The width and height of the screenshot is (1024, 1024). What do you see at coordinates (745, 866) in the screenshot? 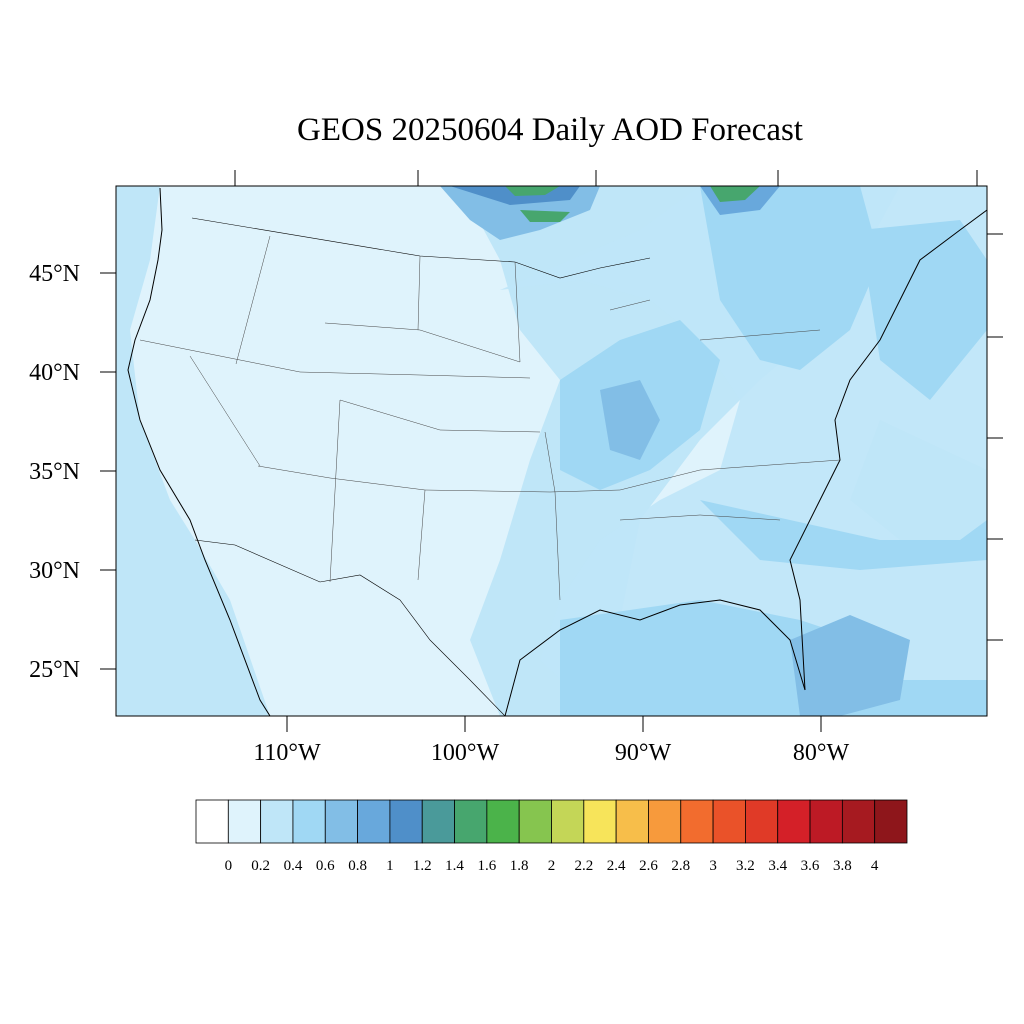
I see `colorbar-label: 3.2` at bounding box center [745, 866].